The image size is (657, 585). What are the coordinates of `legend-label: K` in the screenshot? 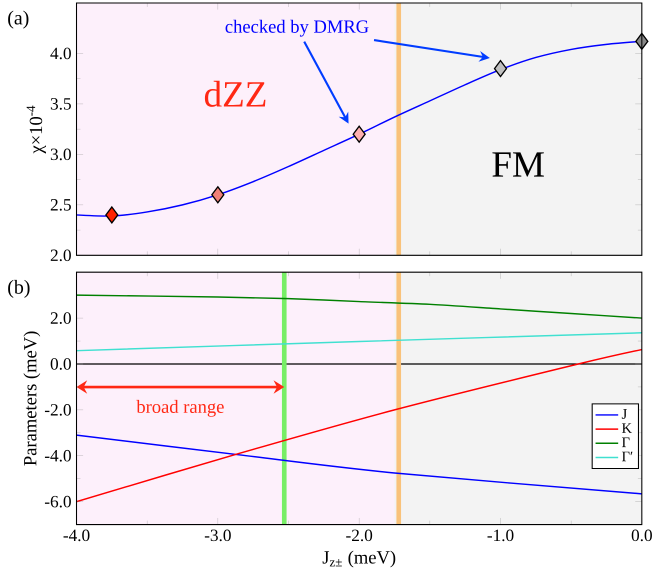 It's located at (627, 428).